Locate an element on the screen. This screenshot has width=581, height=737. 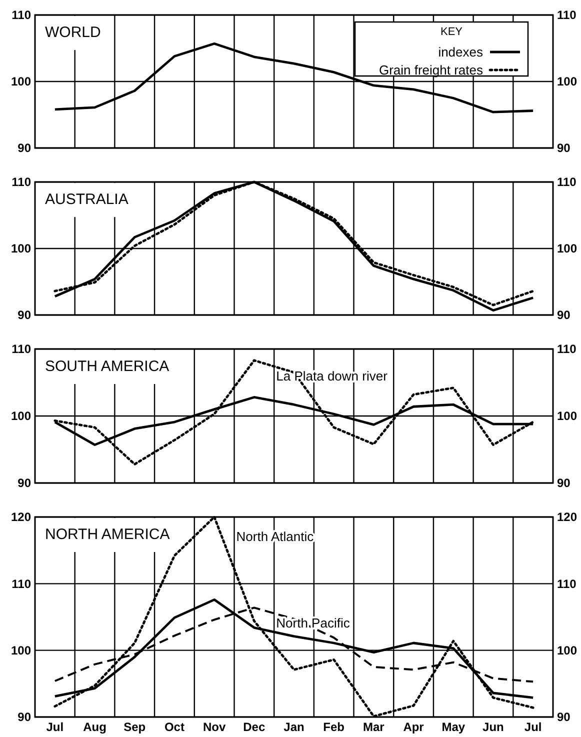
y-tick-label: 120 is located at coordinates (21, 517).